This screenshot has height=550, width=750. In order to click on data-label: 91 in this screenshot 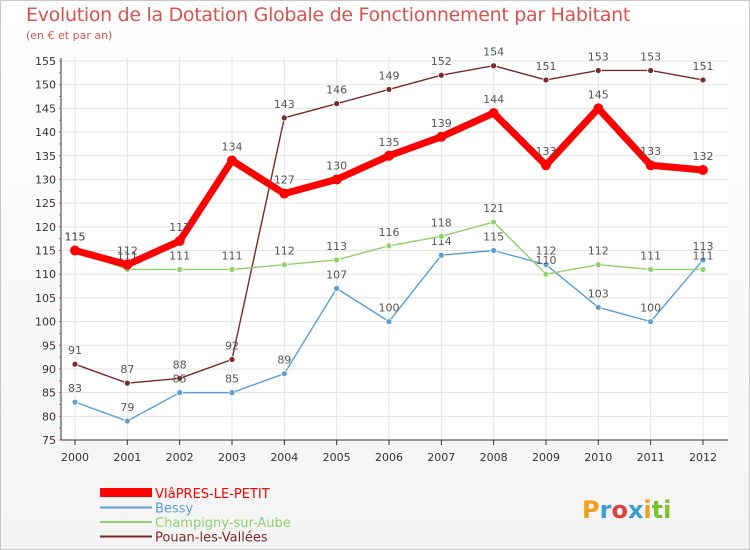, I will do `click(75, 350)`.